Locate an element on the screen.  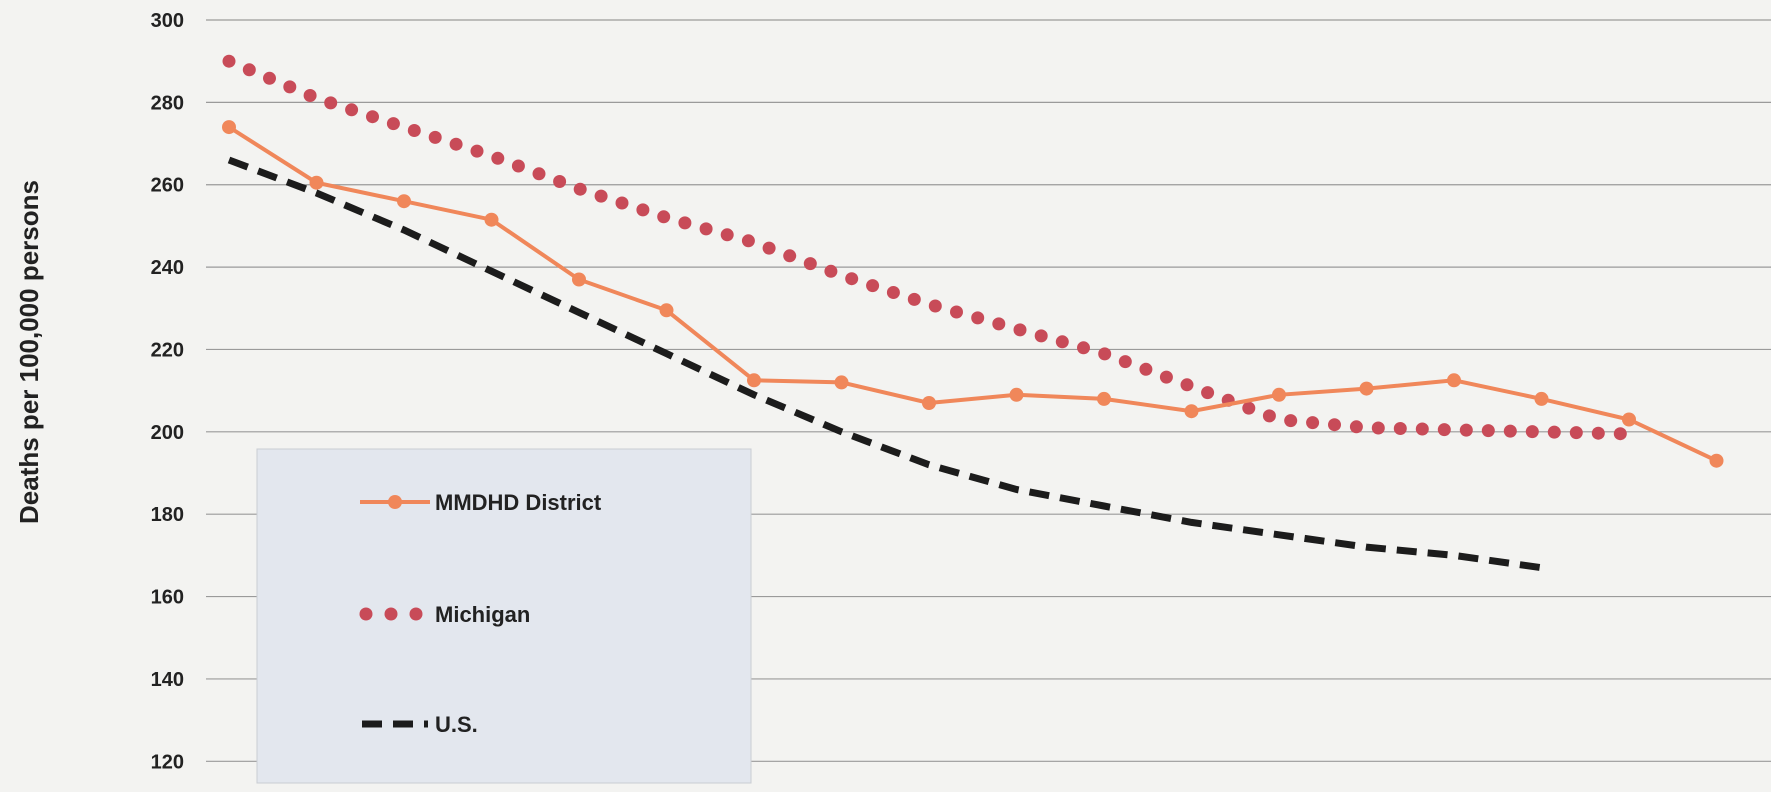
y-tick-label-260: 260 is located at coordinates (167, 186).